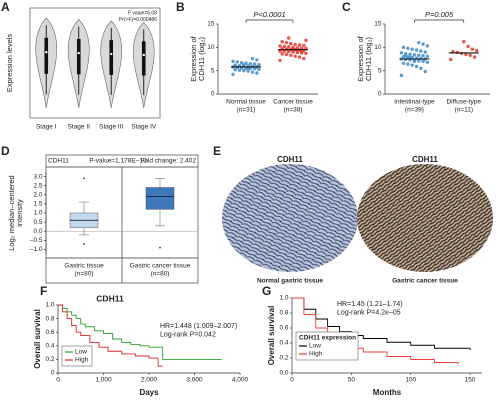  What do you see at coordinates (470, 380) in the screenshot?
I see `x-tick-label: 150` at bounding box center [470, 380].